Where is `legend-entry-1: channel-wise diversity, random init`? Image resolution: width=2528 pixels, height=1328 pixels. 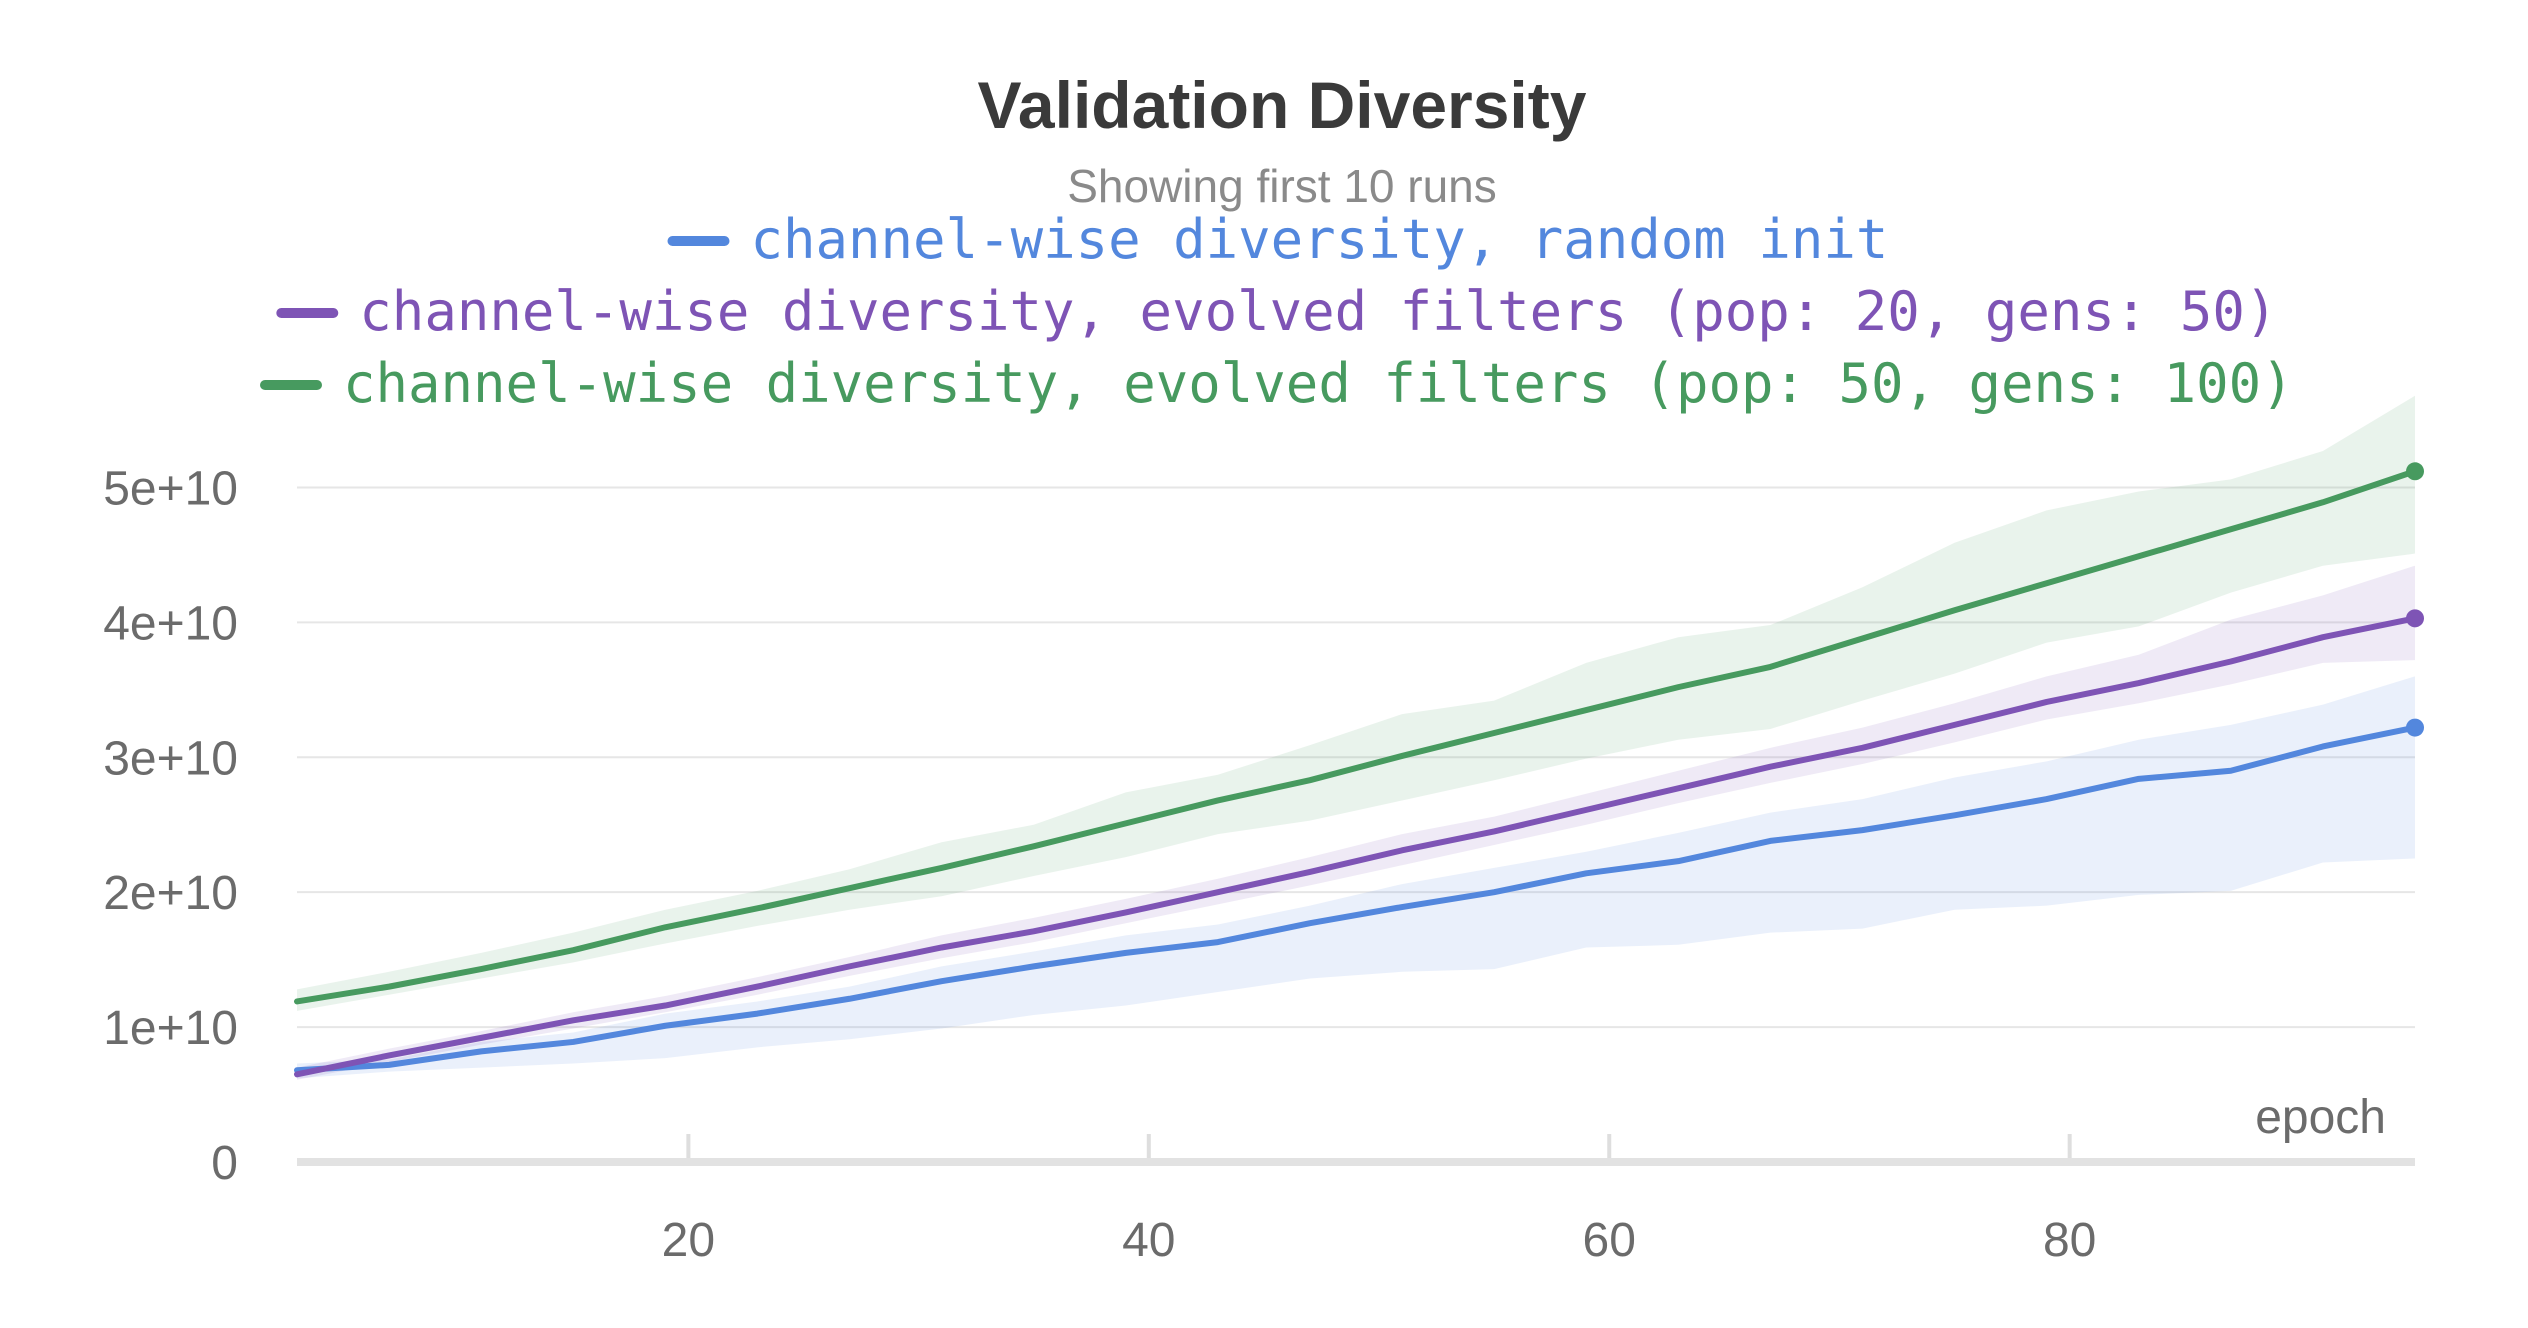 legend-entry-1: channel-wise diversity, random init is located at coordinates (1320, 239).